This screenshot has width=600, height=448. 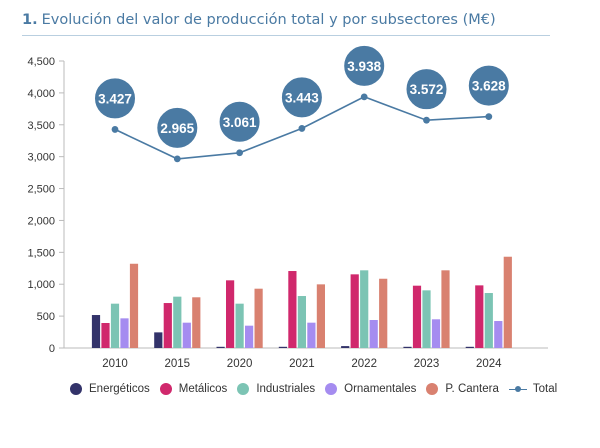 I want to click on bar-energ-ticos-2023, so click(x=407, y=347).